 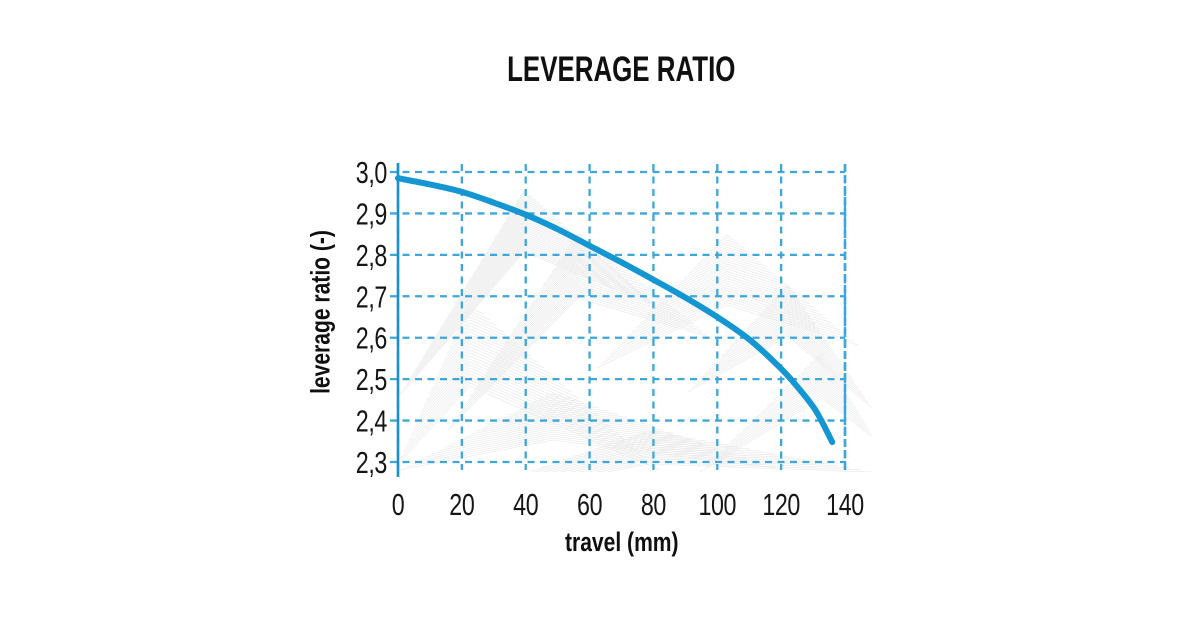 I want to click on x-axis-title: travel (mm), so click(x=621, y=542).